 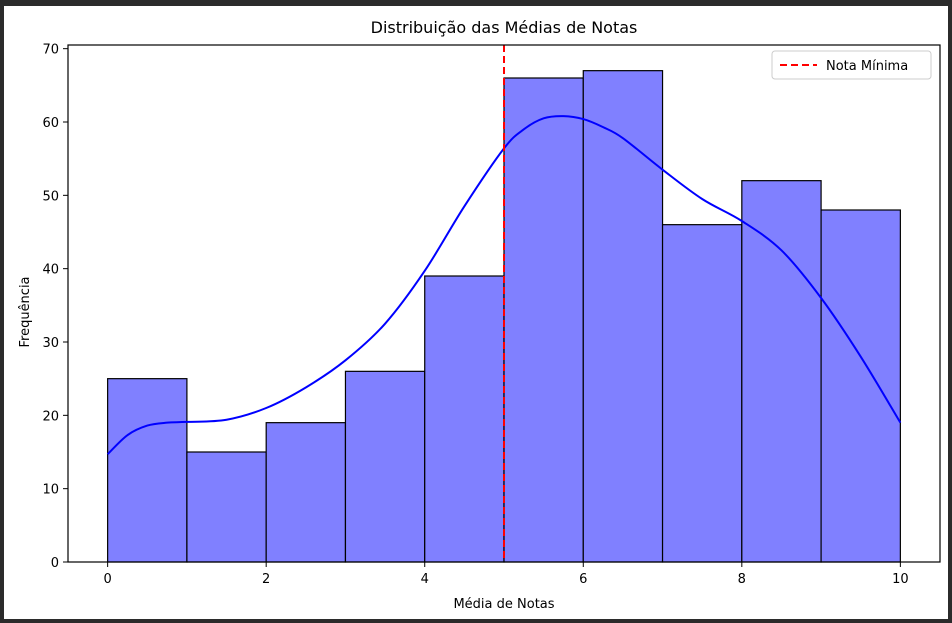 I want to click on x-tick-label: 4, so click(x=425, y=579).